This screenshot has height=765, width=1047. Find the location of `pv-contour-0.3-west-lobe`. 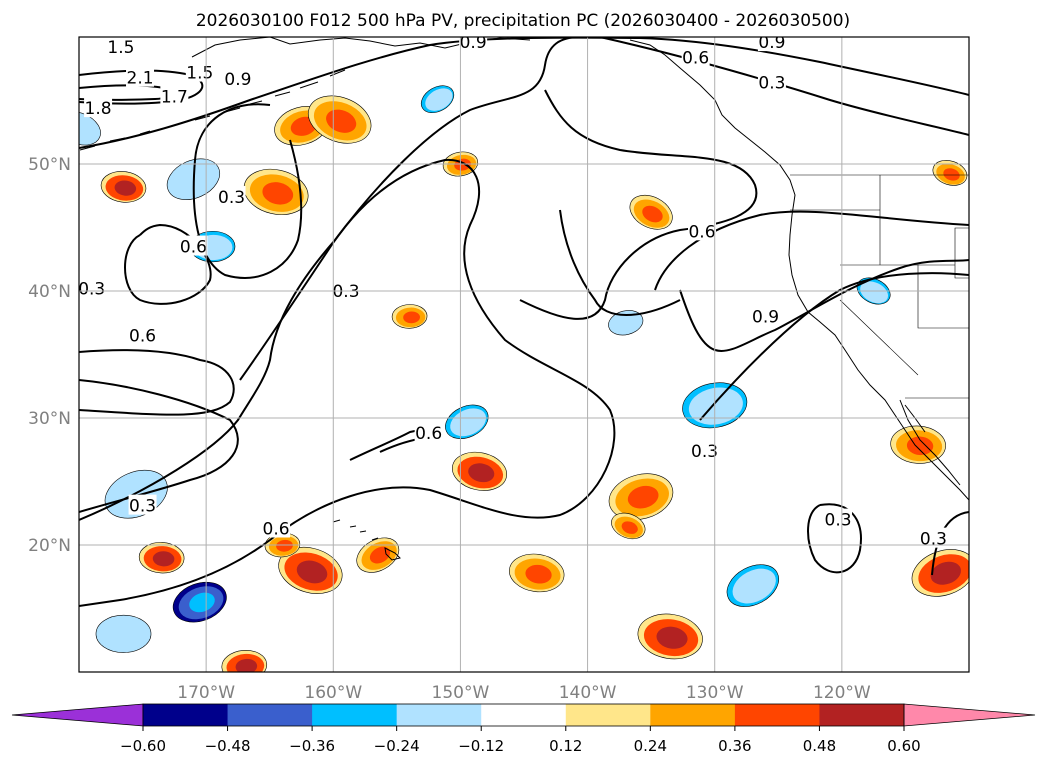

pv-contour-0.3-west-lobe is located at coordinates (168, 264).